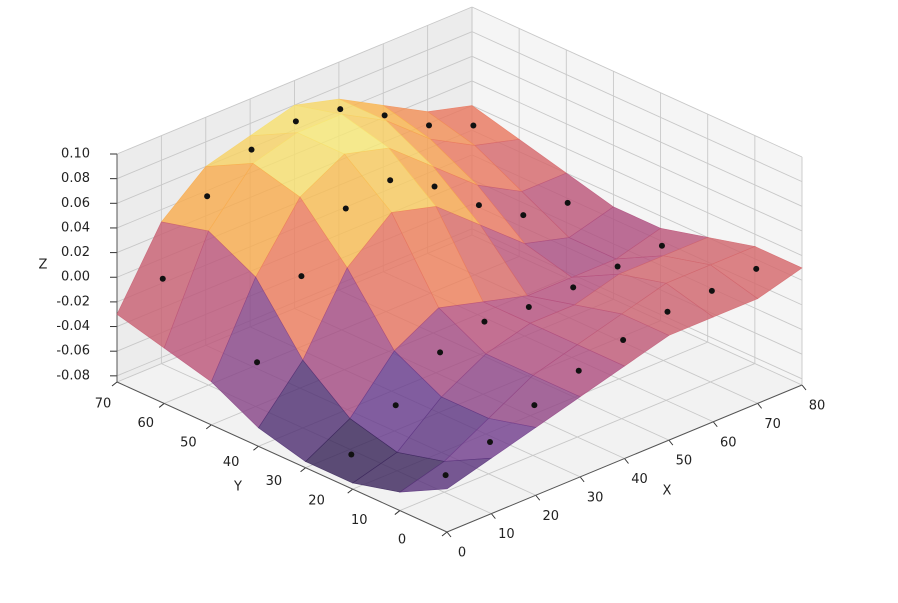 The image size is (898, 603). Describe the element at coordinates (684, 461) in the screenshot. I see `x-tick-label: 50` at that location.